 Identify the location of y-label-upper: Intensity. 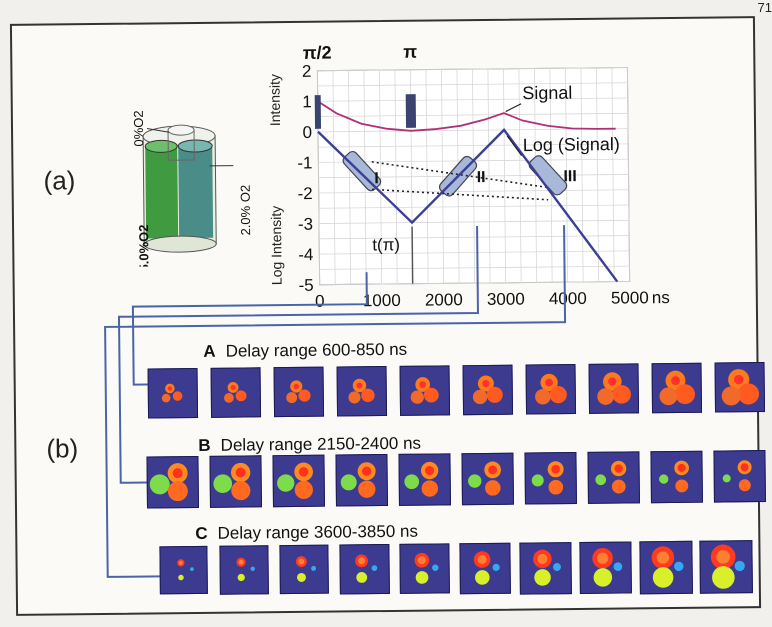
(274, 100).